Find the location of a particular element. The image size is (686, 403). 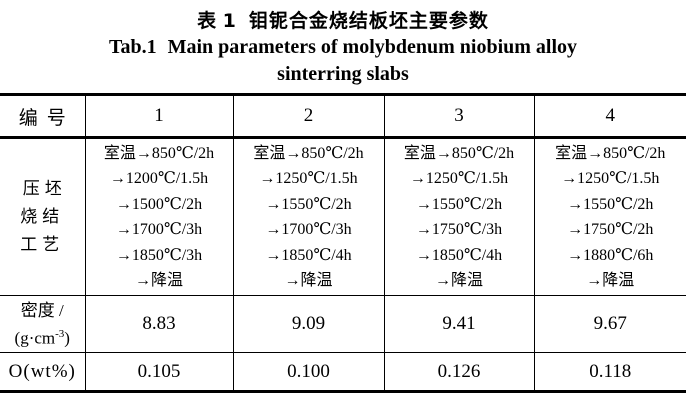

density-label-text: 密度 / is located at coordinates (42, 310).